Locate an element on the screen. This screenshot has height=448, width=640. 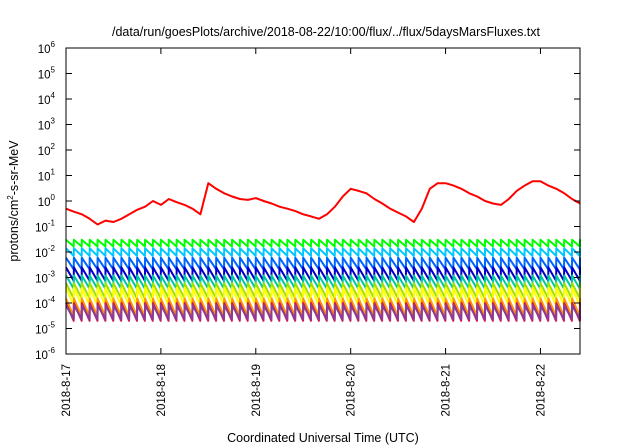
y-tick-label: 10⁻² is located at coordinates (45, 252).